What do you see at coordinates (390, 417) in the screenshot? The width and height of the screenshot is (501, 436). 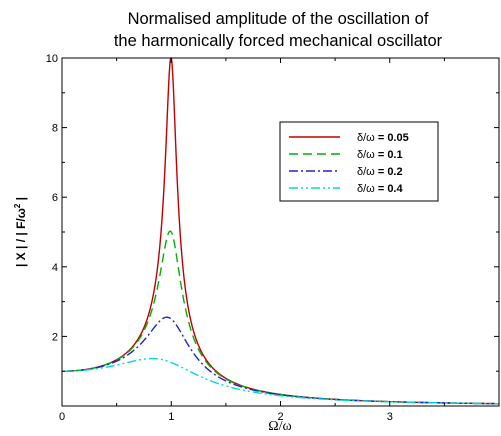 I see `x-tick-label: 3` at bounding box center [390, 417].